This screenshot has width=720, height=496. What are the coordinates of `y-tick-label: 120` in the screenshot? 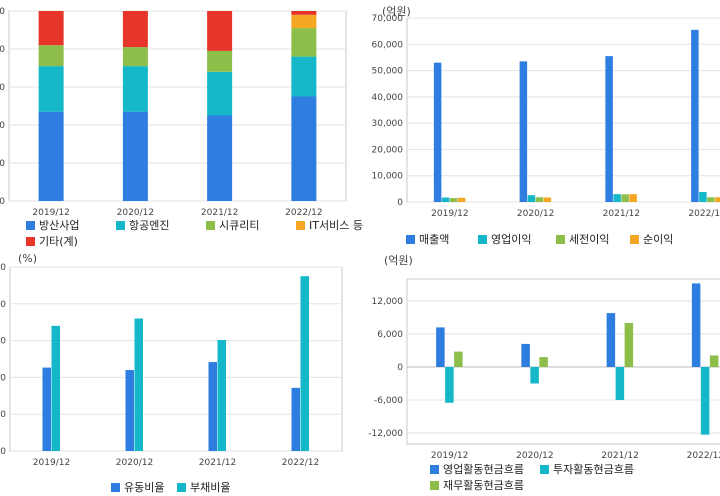 It's located at (3, 378).